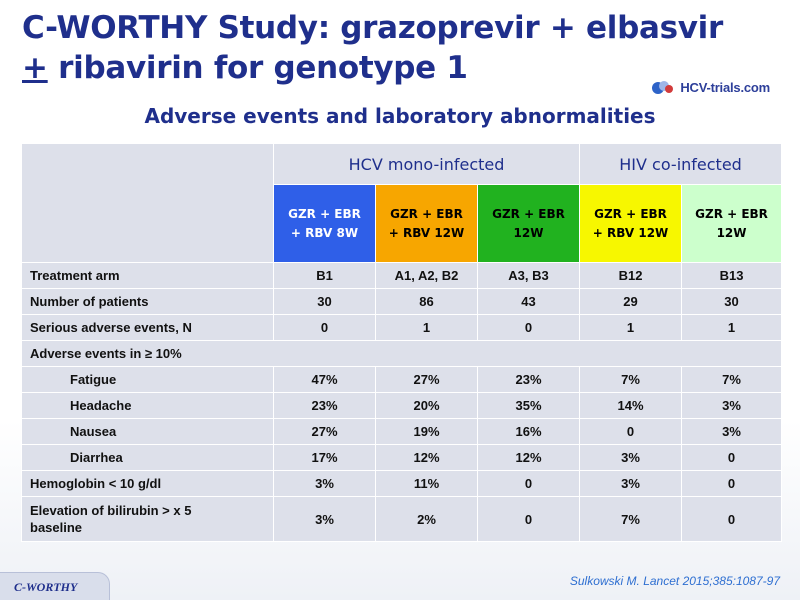 This screenshot has height=601, width=800. I want to click on hcv-trials-logo-icon, so click(663, 87).